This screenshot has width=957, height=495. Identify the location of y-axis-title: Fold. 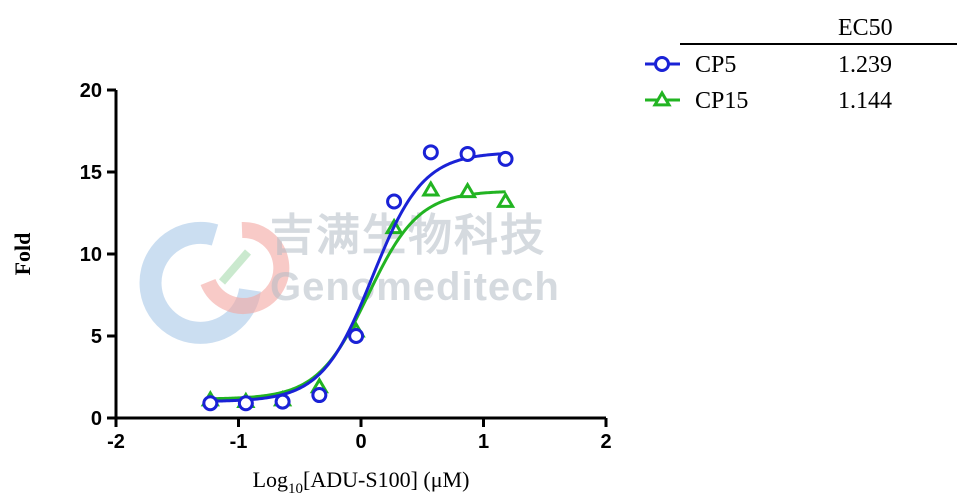
(22, 254).